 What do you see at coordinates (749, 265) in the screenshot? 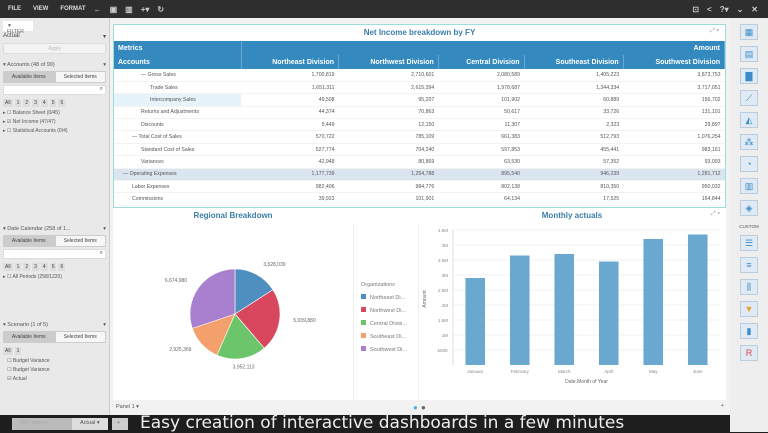
I see `gauge-widget-icon: ≡` at bounding box center [749, 265].